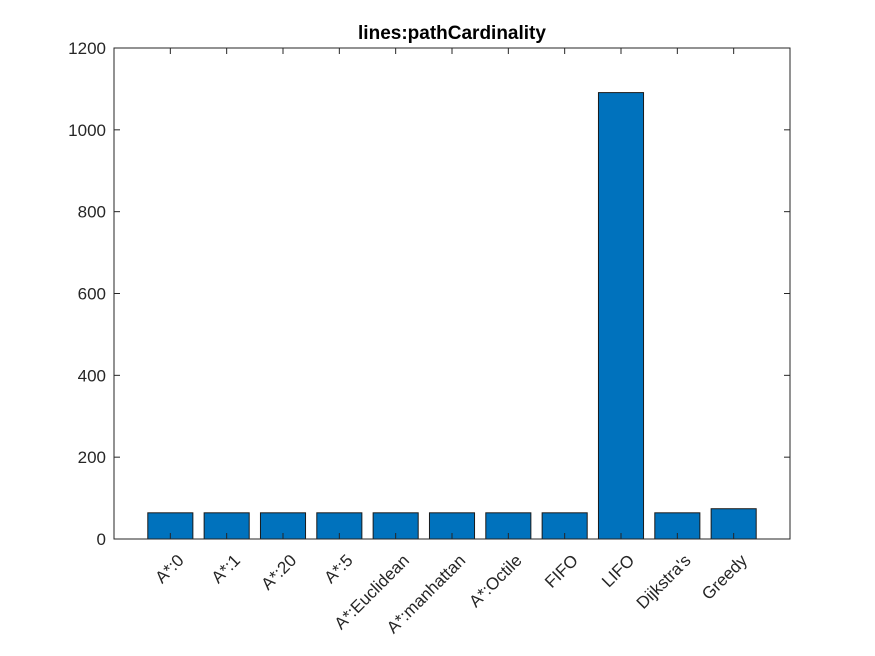  What do you see at coordinates (618, 571) in the screenshot?
I see `x-tick-label: LIFO` at bounding box center [618, 571].